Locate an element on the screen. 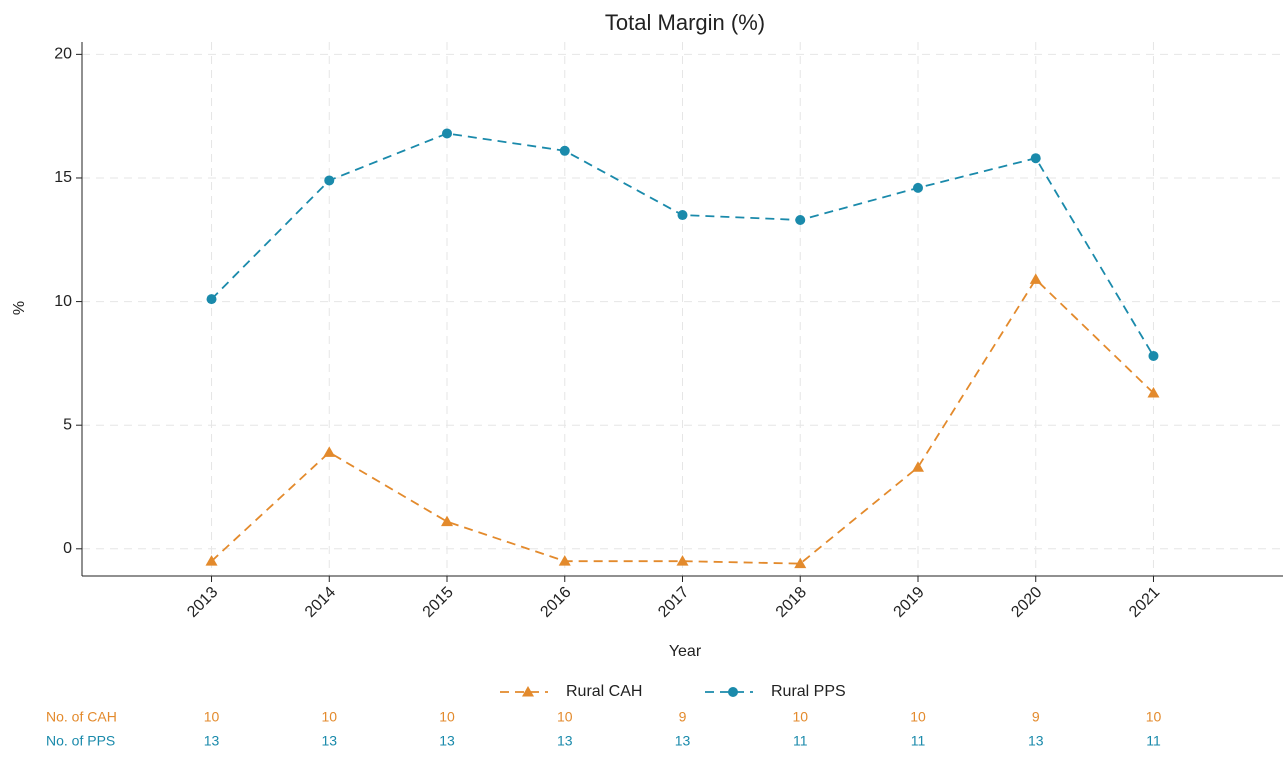 The image size is (1285, 757). legend-label: Rural CAH is located at coordinates (604, 691).